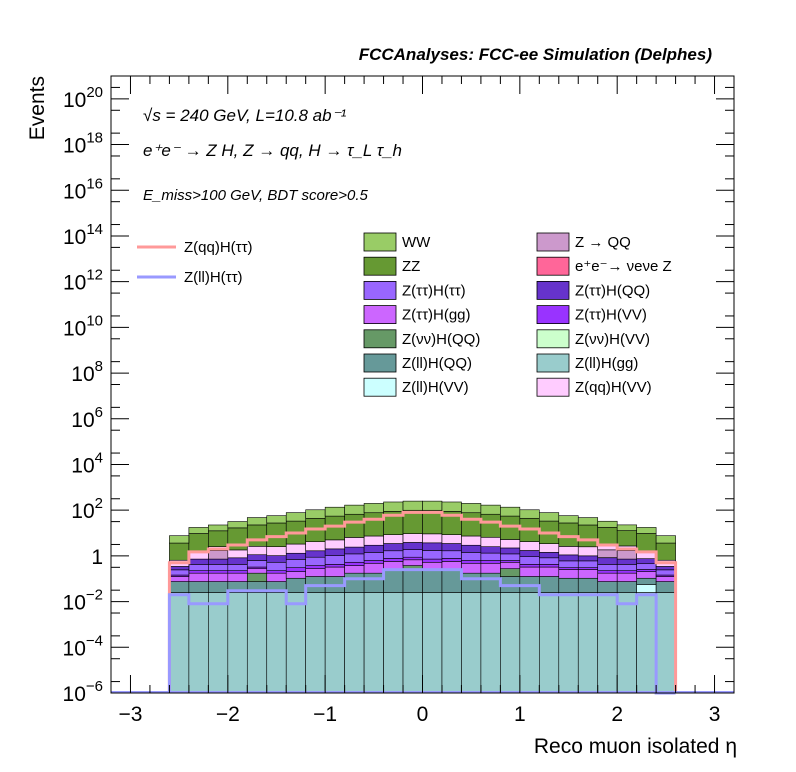 The image size is (796, 772). What do you see at coordinates (635, 746) in the screenshot?
I see `x-axis-label: Reco muon isolated η` at bounding box center [635, 746].